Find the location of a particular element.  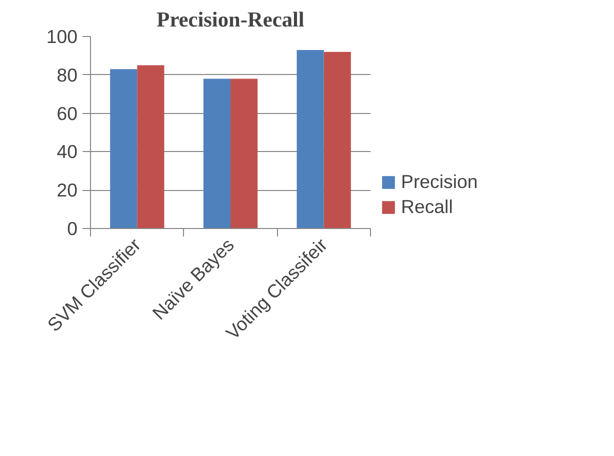

legend-label: Precision is located at coordinates (439, 182).